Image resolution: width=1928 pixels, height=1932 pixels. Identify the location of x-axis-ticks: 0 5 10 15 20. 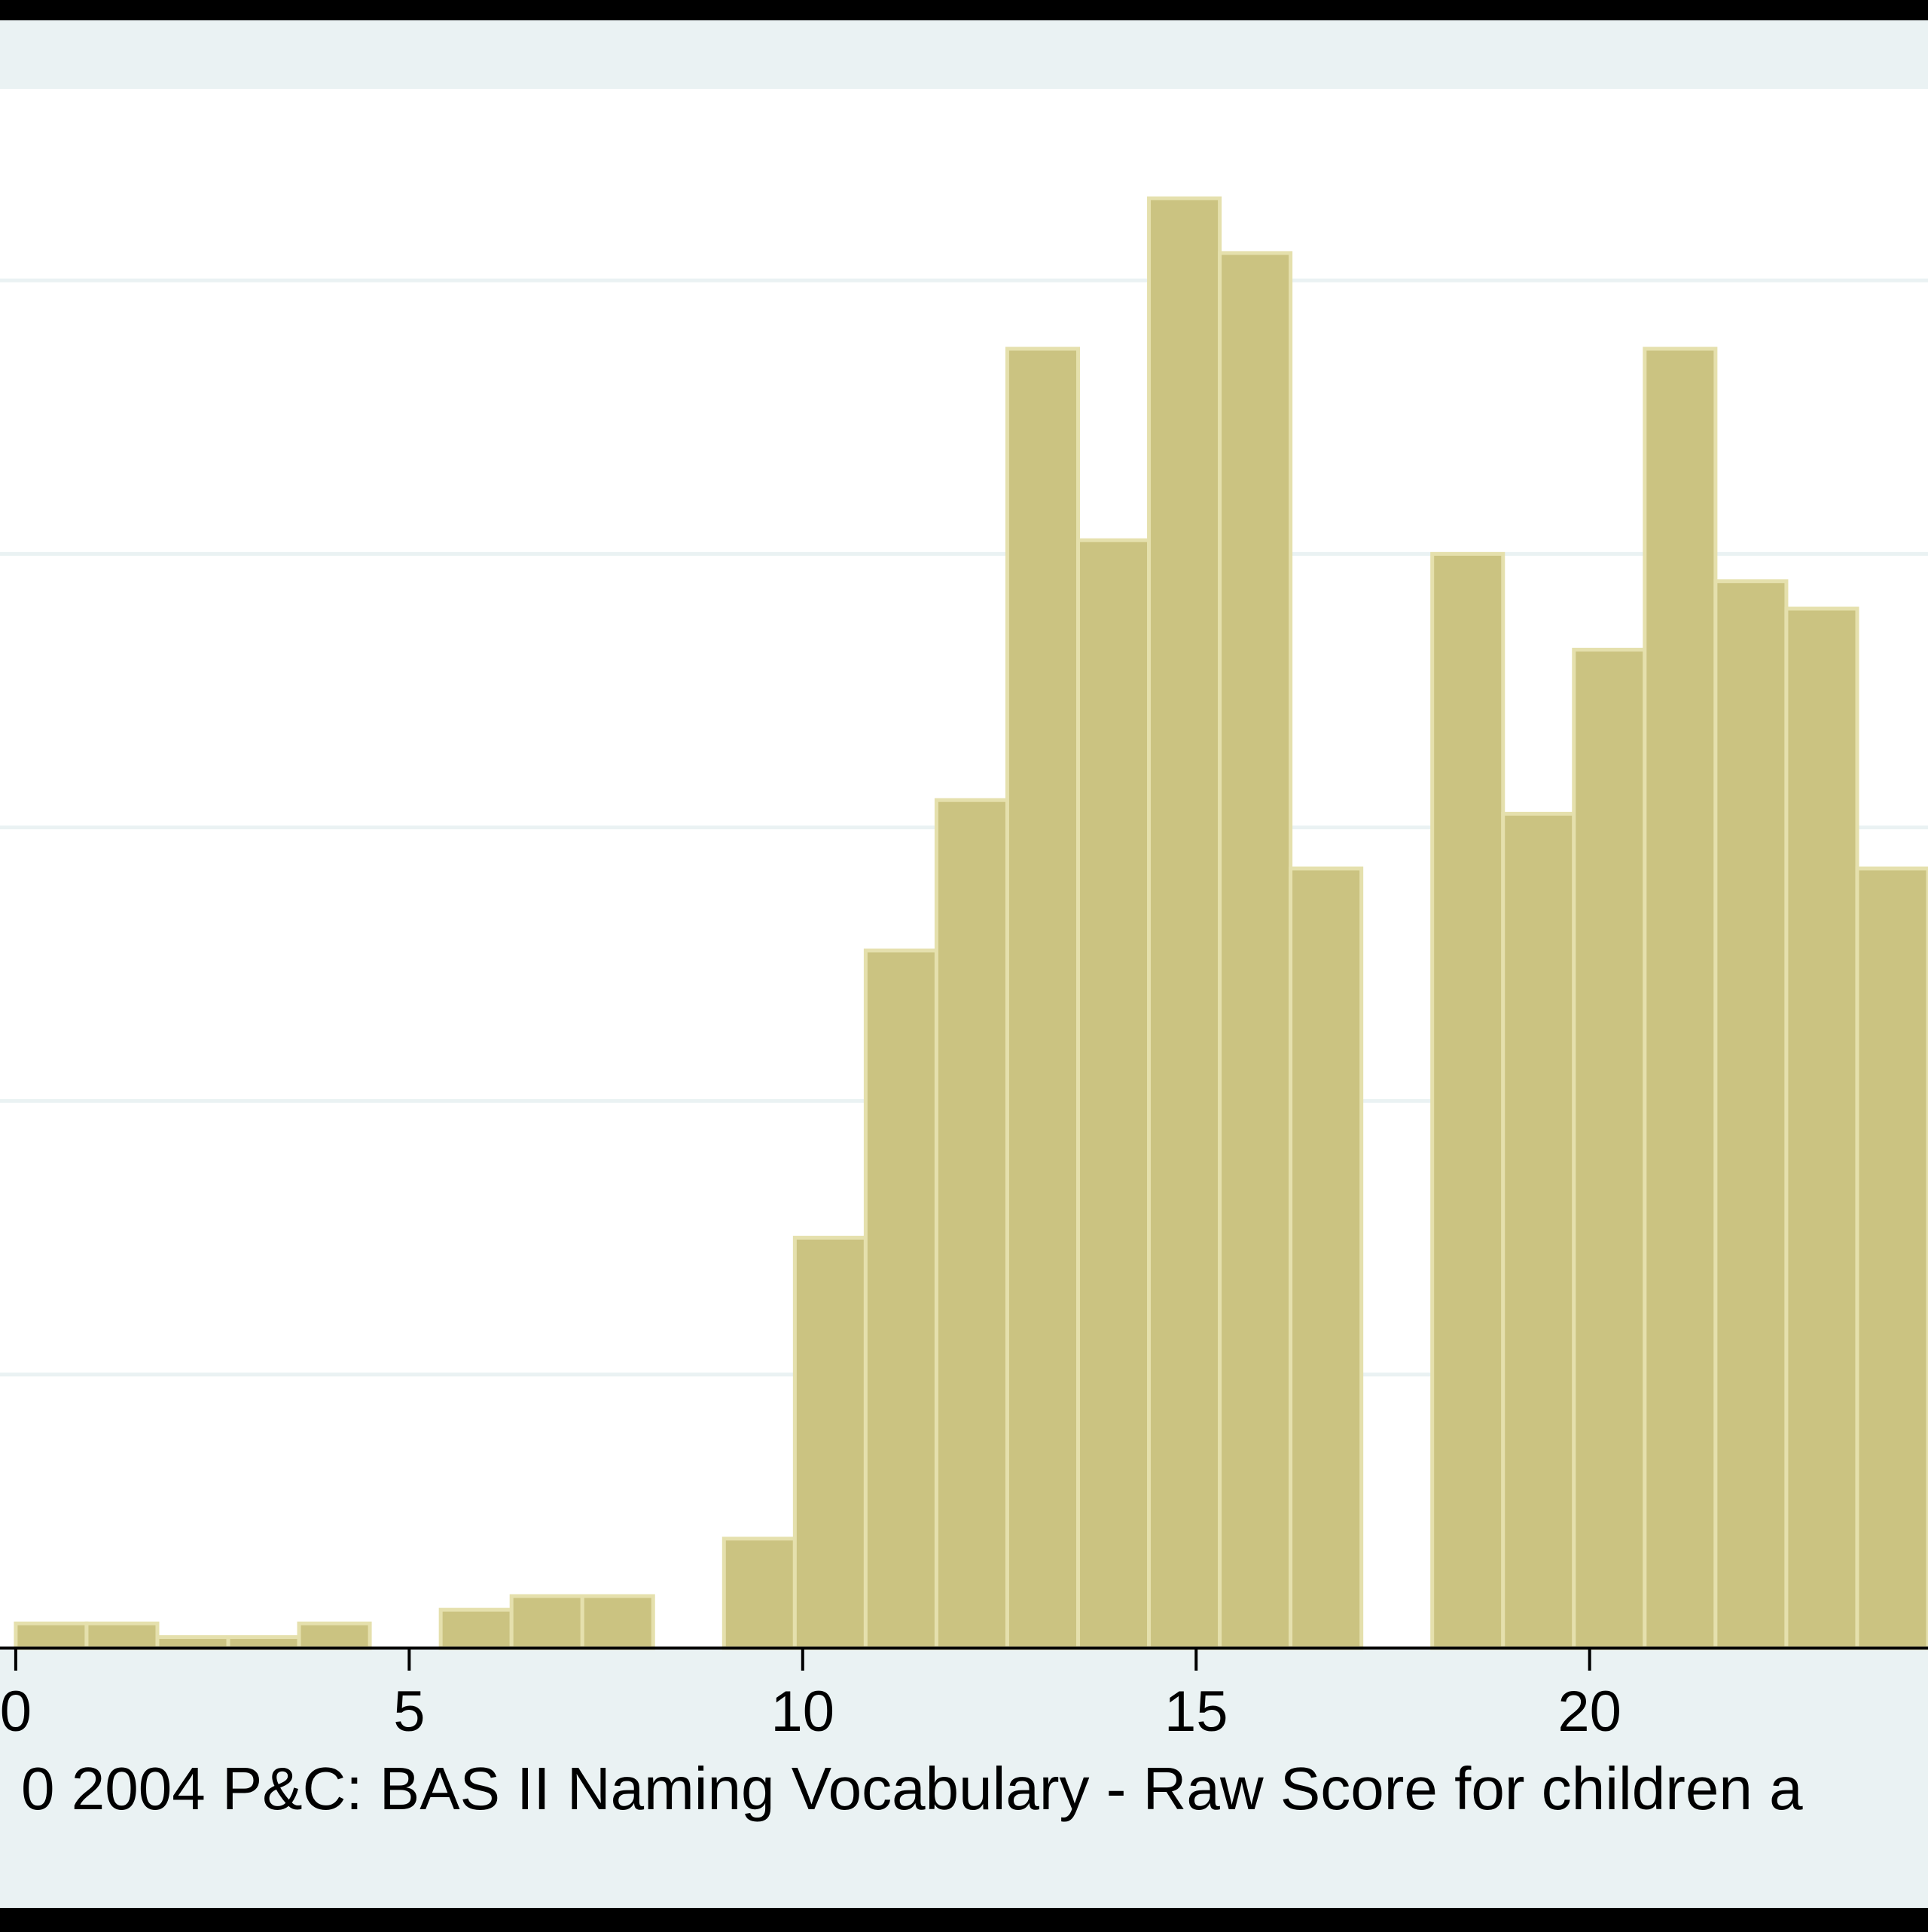
(810, 1696).